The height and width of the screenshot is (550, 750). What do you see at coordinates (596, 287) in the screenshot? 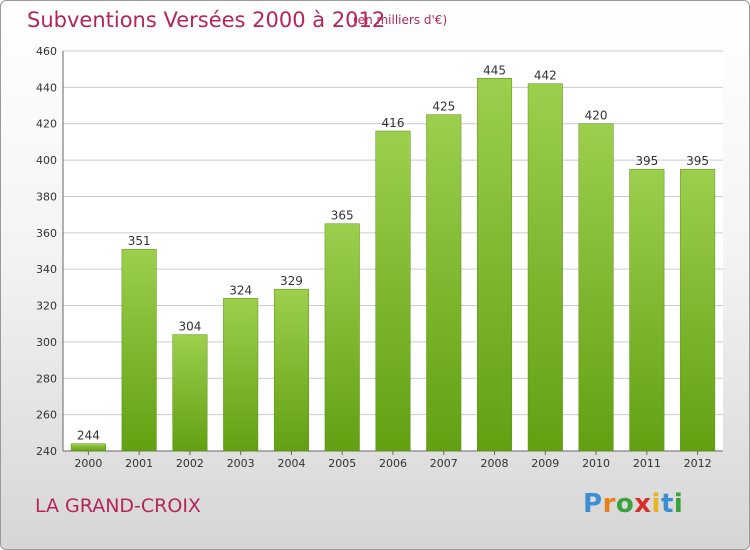
I see `bar-2010` at bounding box center [596, 287].